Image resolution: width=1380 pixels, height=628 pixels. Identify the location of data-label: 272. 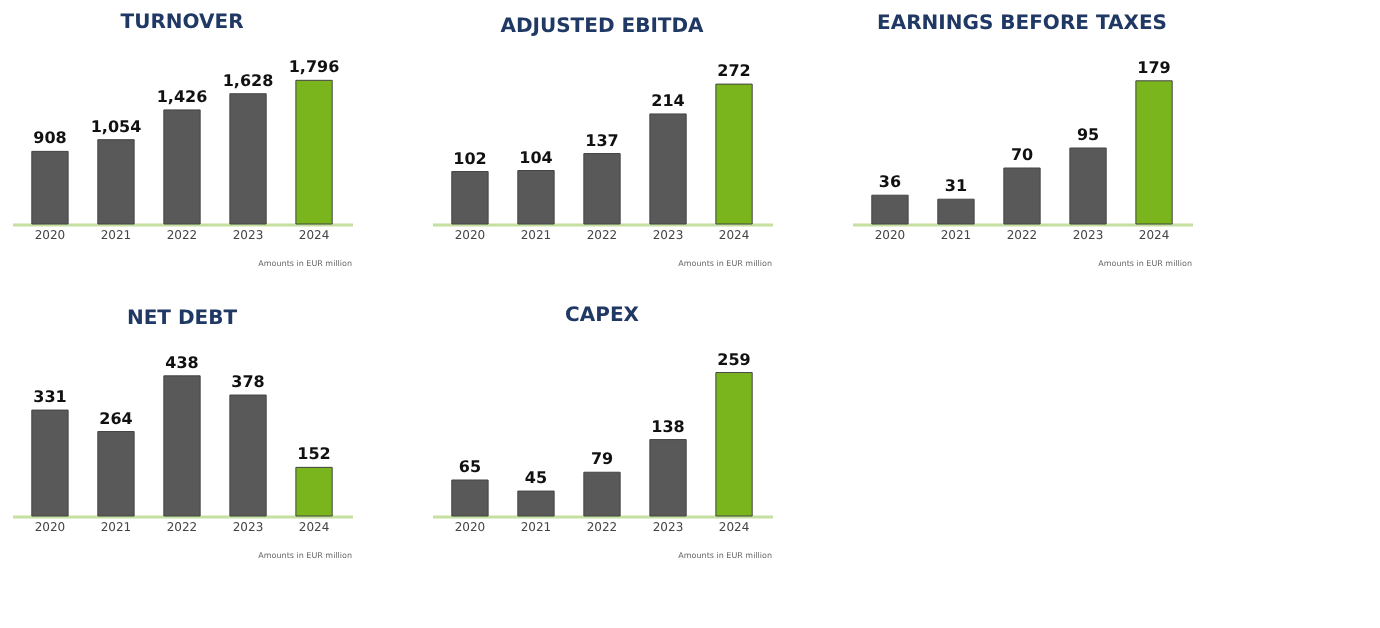
(734, 71).